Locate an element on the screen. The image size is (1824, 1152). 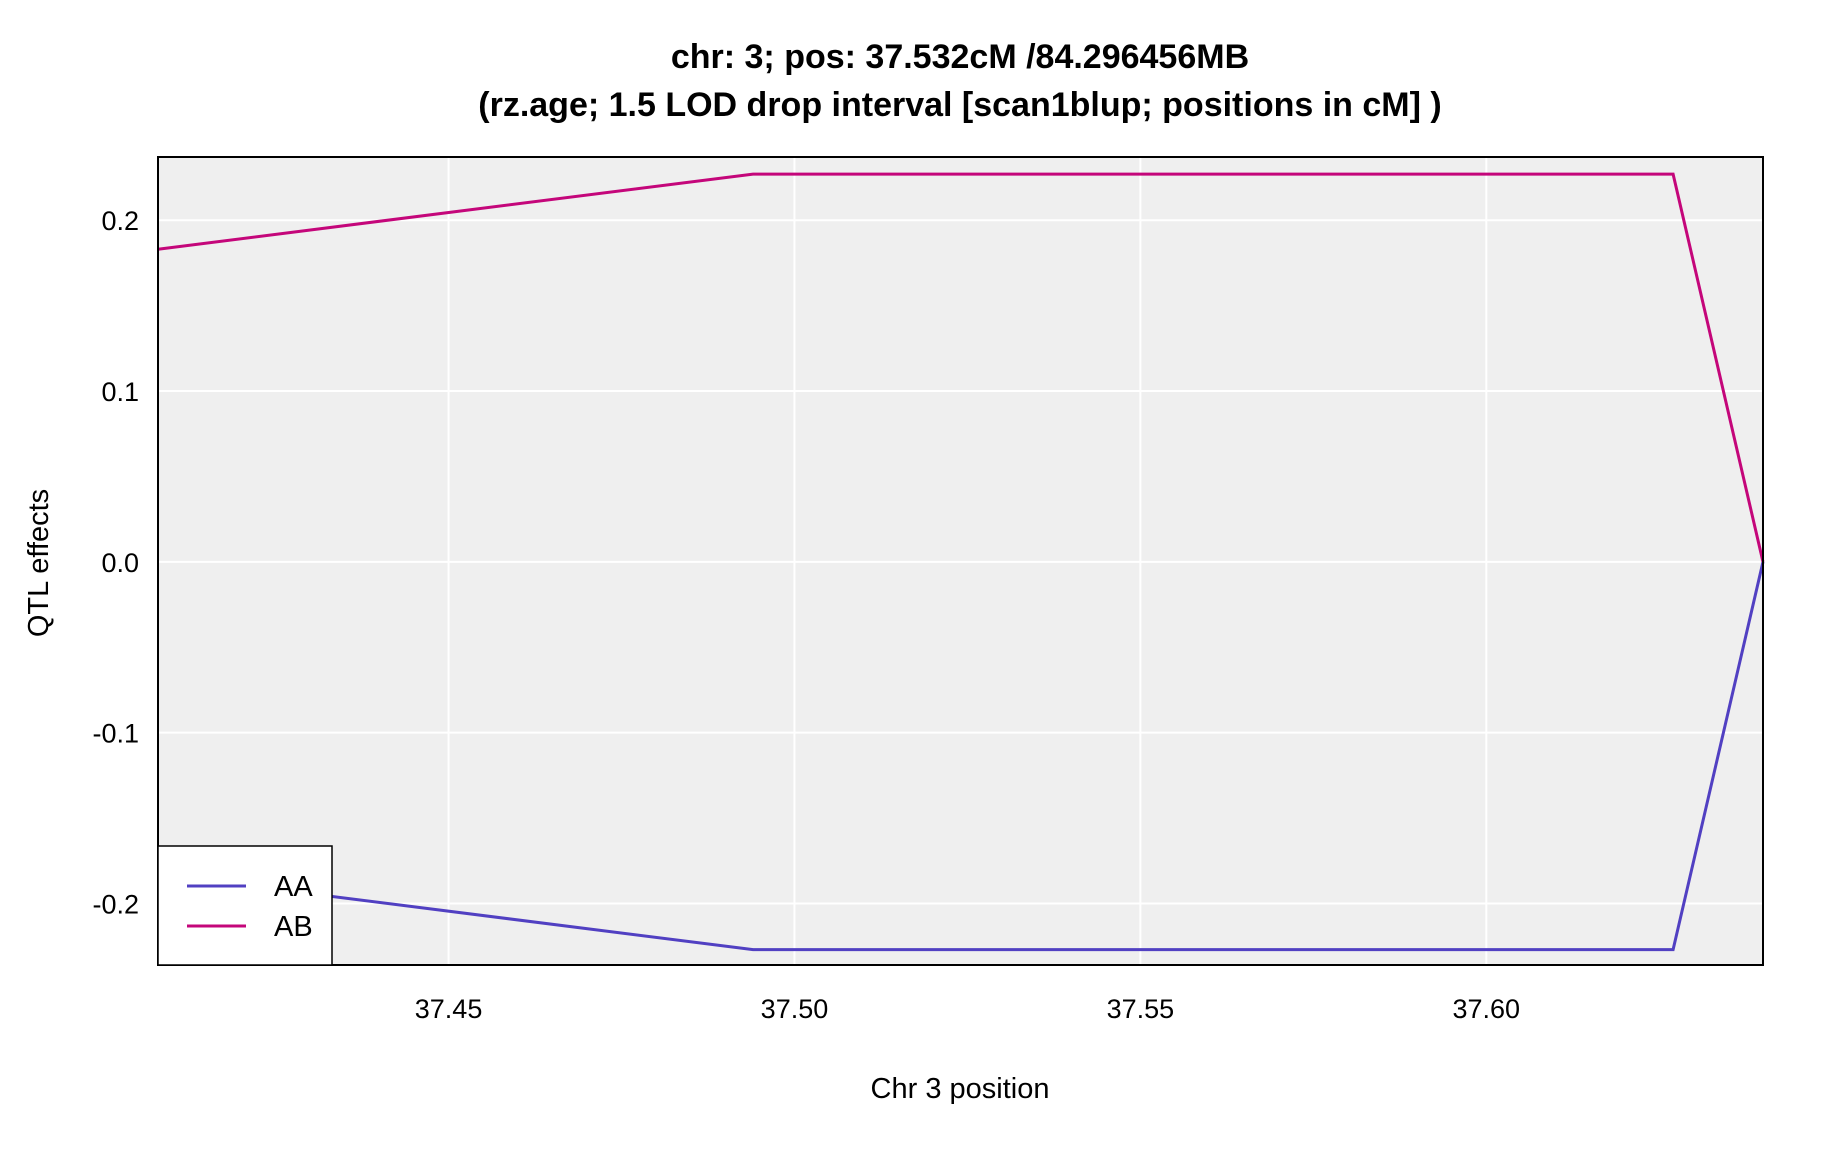
y-tick-label: 0.2 is located at coordinates (120, 221).